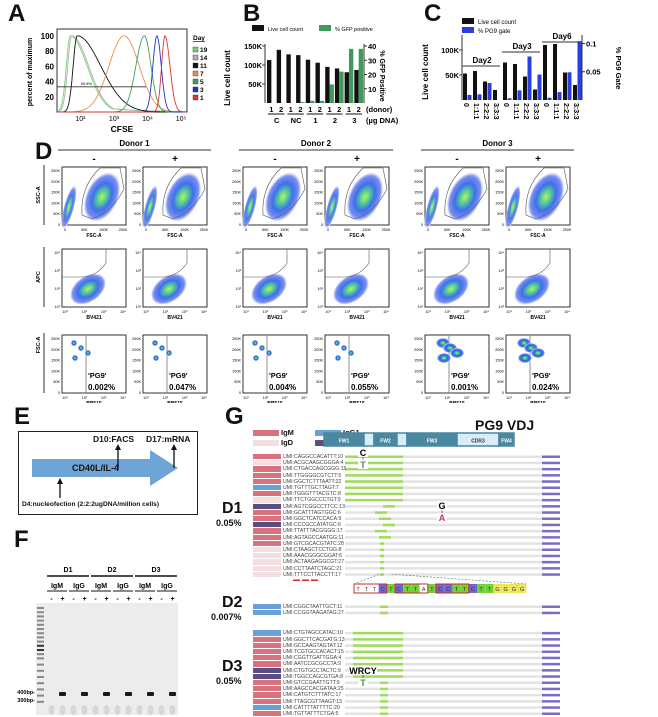  Describe the element at coordinates (545, 387) in the screenshot. I see `gate-percent: 0.024%` at that location.